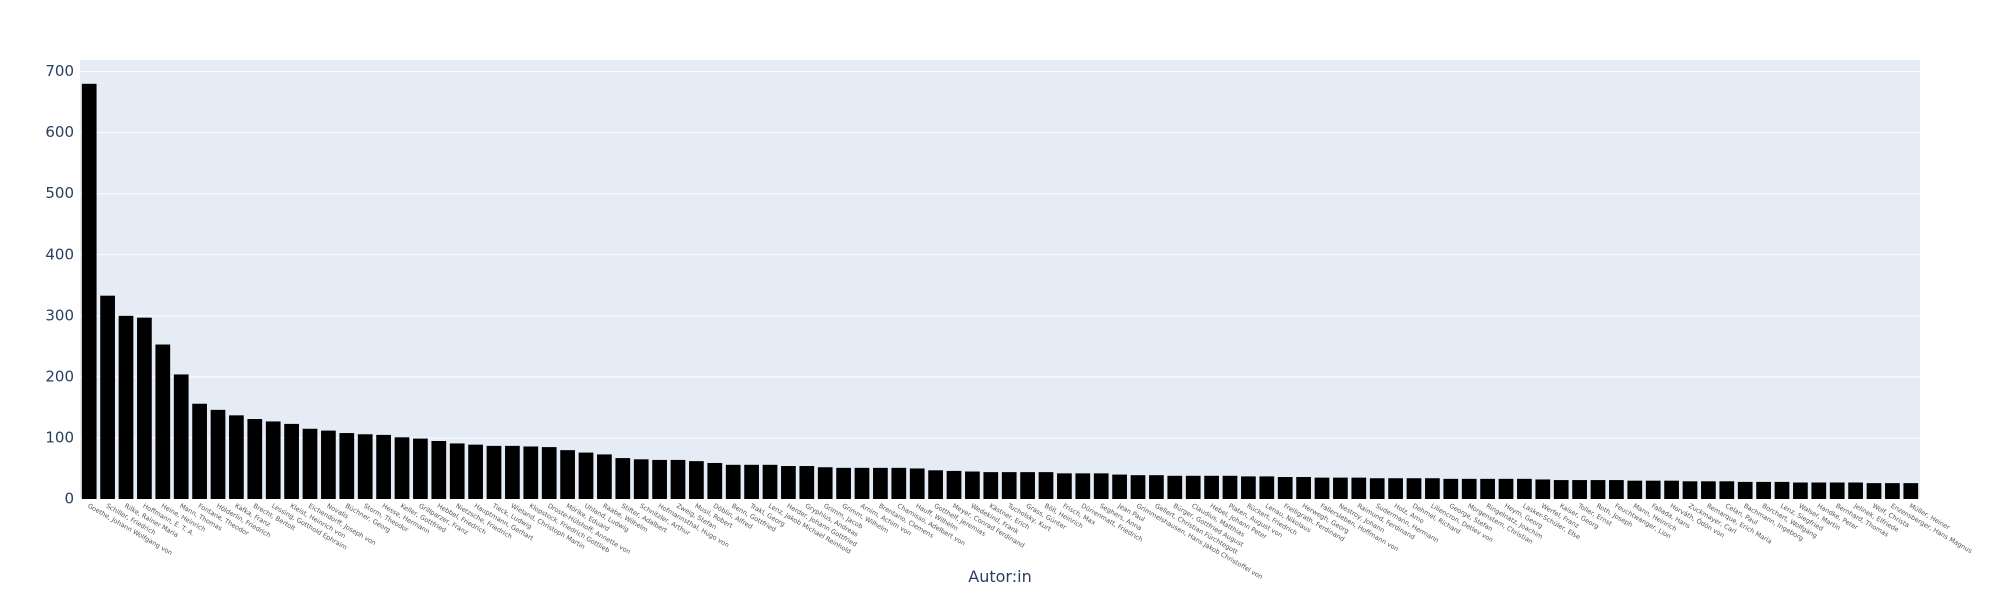  What do you see at coordinates (59, 71) in the screenshot?
I see `y-tick-label: 700` at bounding box center [59, 71].